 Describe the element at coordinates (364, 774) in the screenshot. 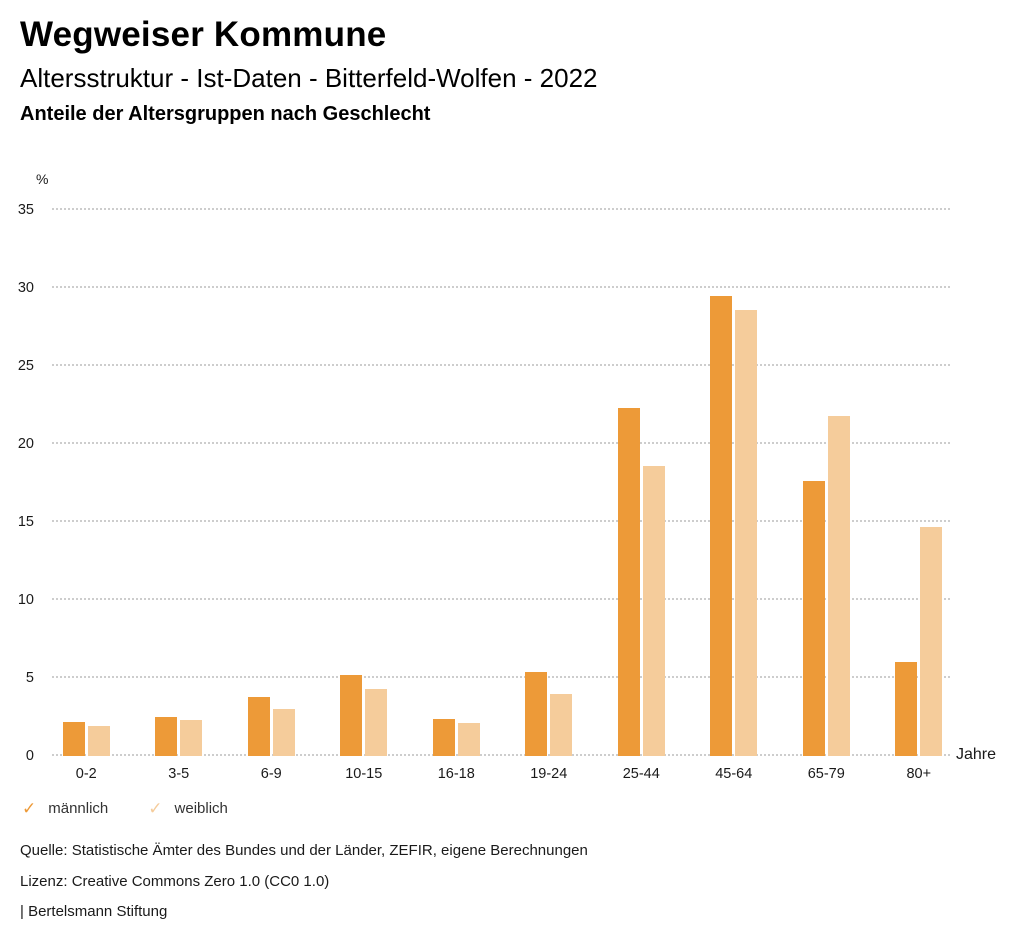

I see `x-tick-label-10-15: 10-15` at that location.